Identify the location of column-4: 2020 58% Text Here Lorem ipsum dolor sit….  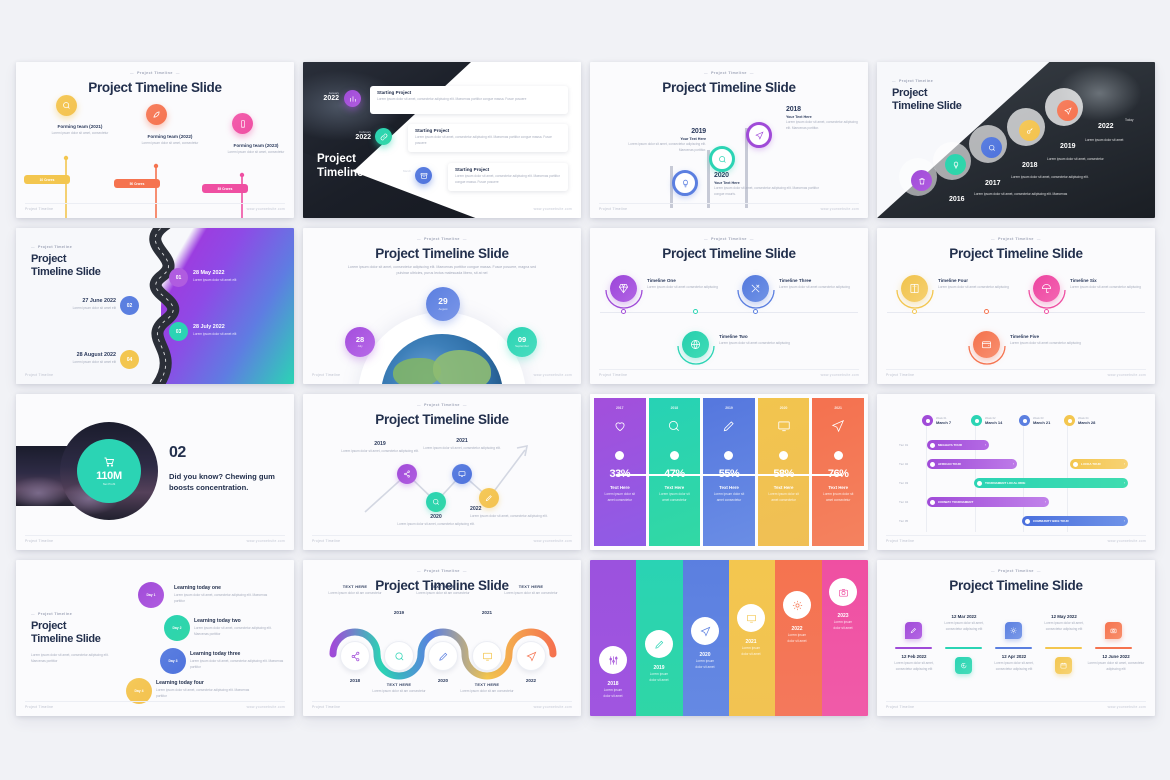
(783, 472).